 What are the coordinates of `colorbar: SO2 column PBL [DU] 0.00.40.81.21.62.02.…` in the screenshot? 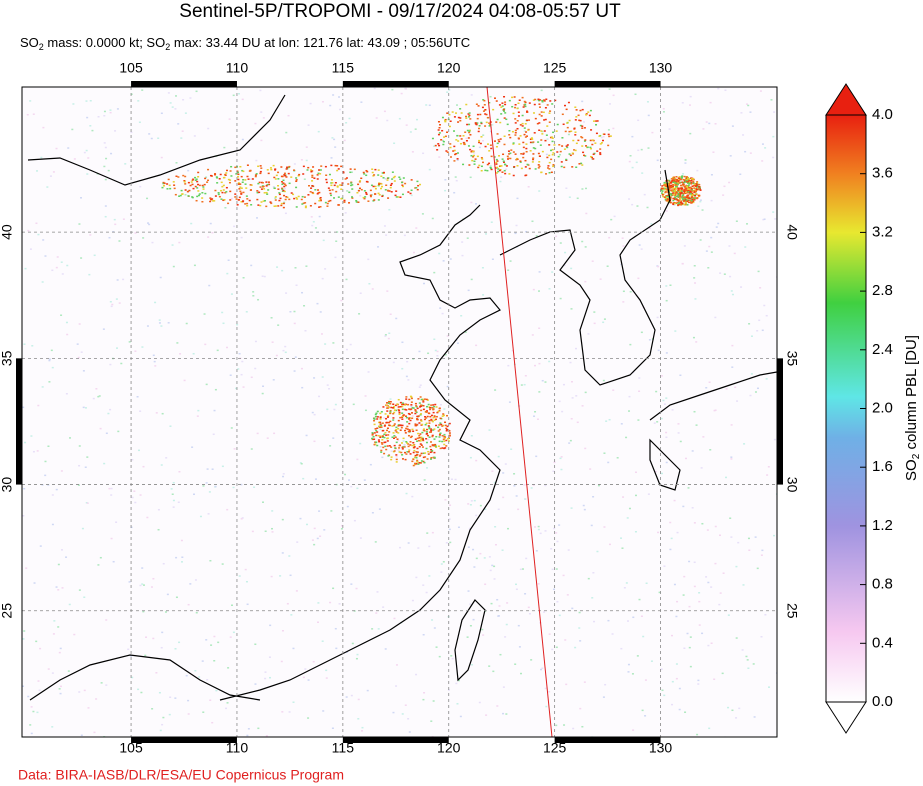 It's located at (873, 408).